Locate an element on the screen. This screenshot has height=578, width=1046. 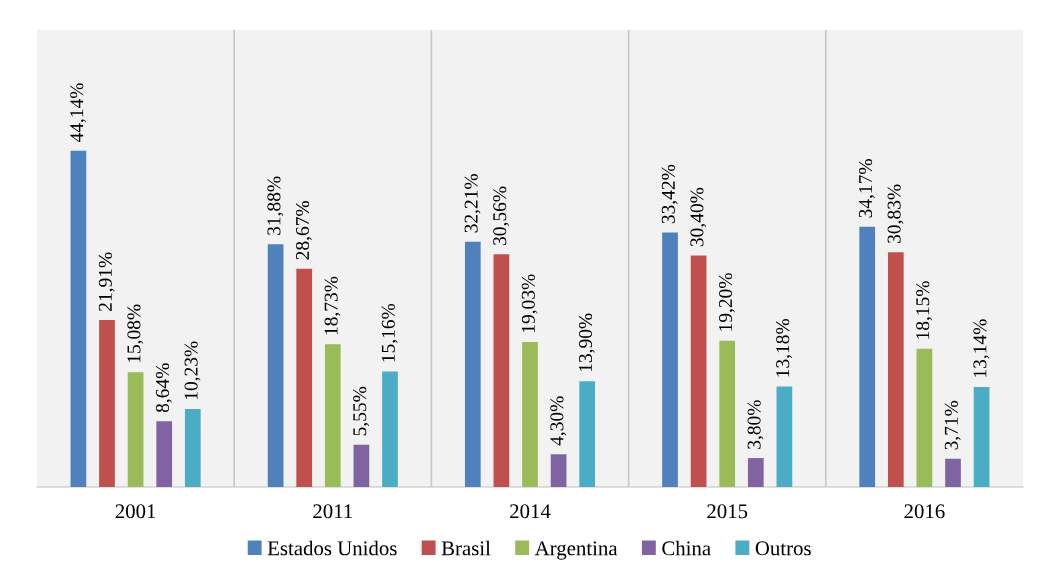
legend-label: Brasil is located at coordinates (466, 548).